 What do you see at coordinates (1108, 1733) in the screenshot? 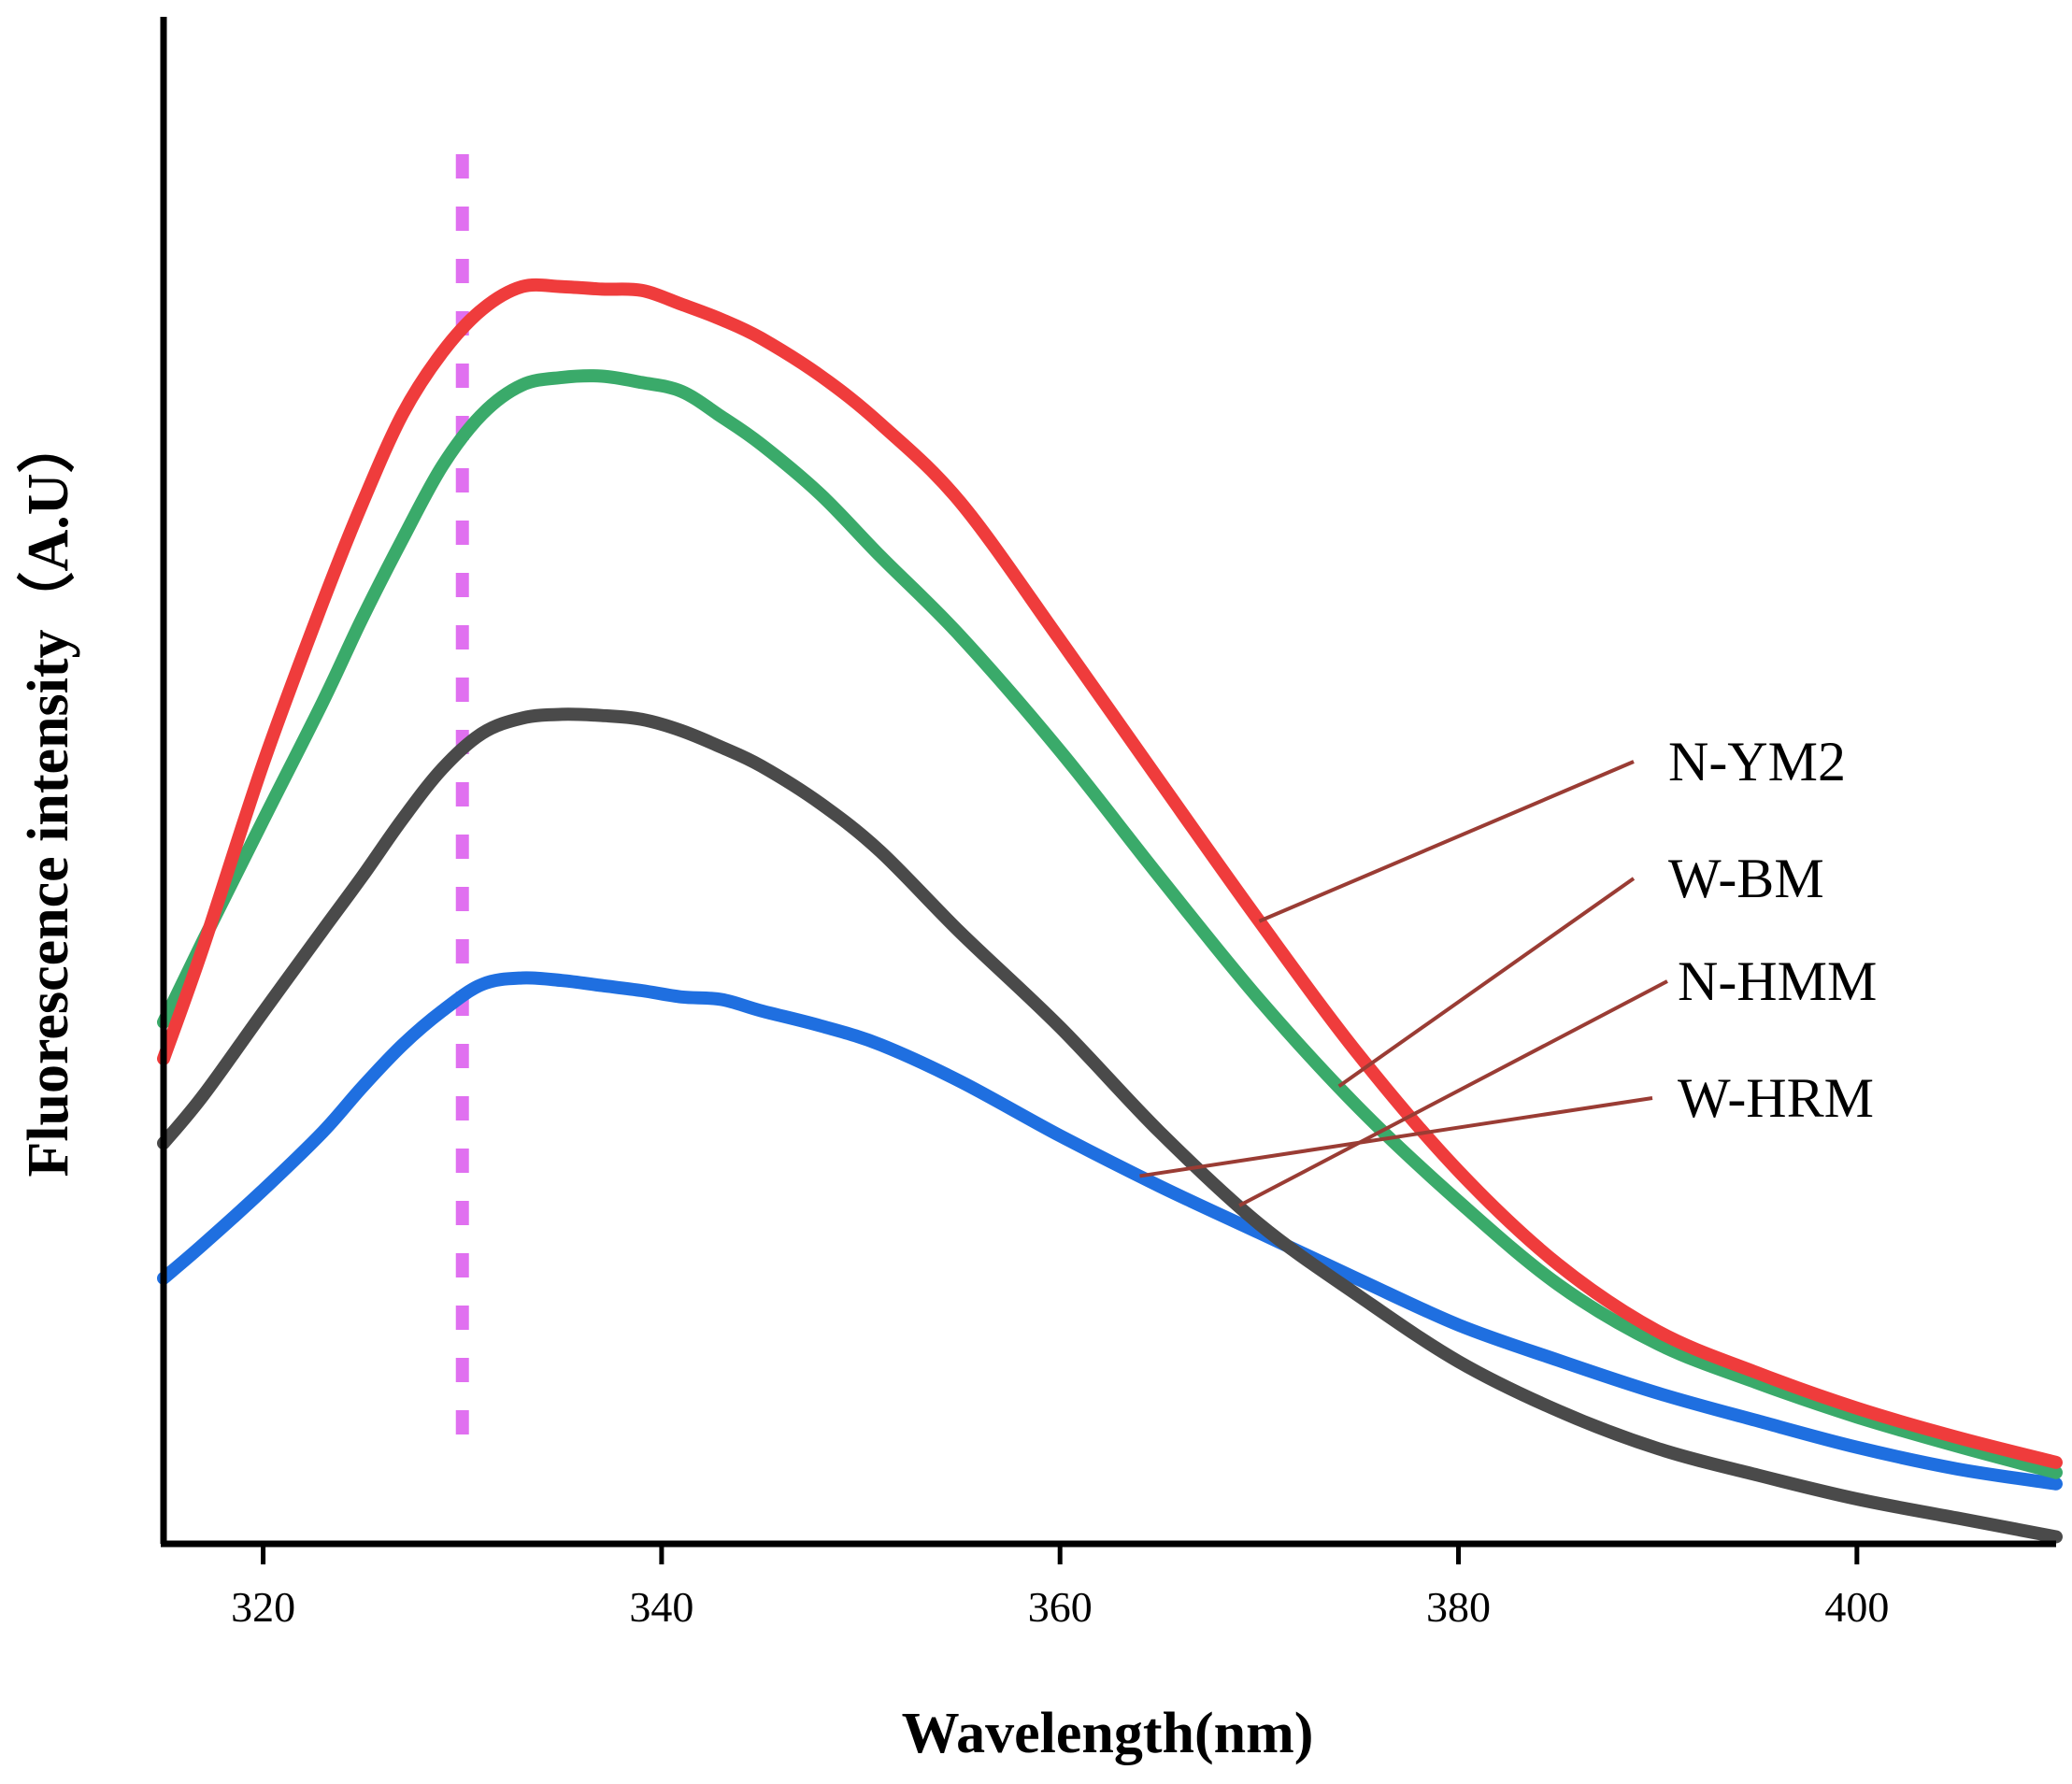
I see `x-axis-title: Wavelength(nm)` at bounding box center [1108, 1733].